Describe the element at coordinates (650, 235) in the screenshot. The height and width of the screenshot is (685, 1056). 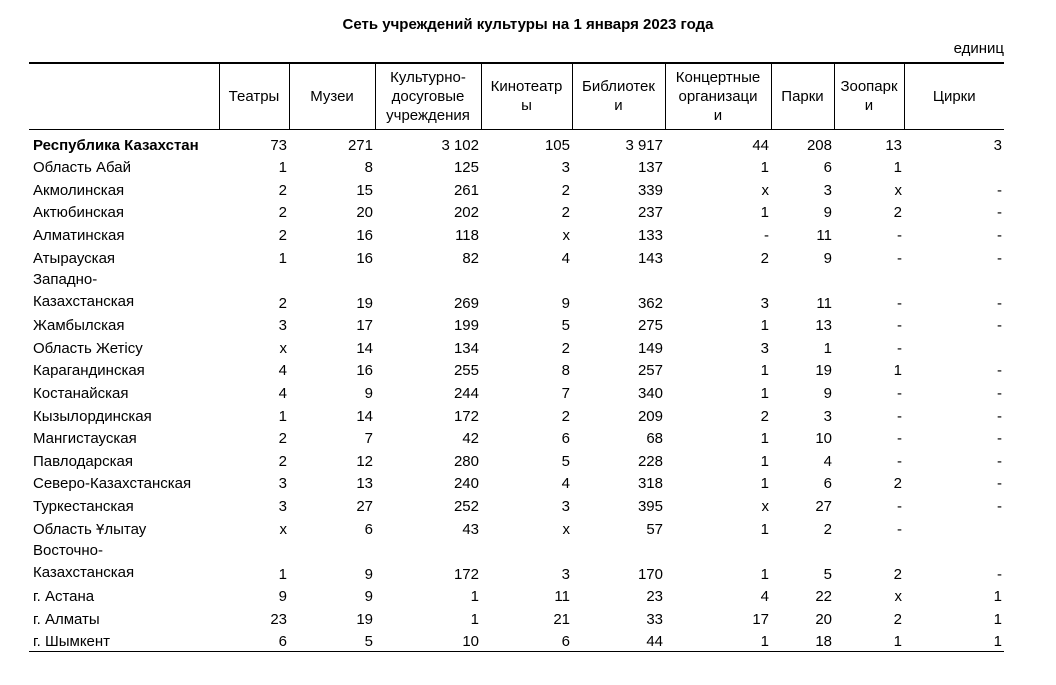
I see `value-cell: 133` at that location.